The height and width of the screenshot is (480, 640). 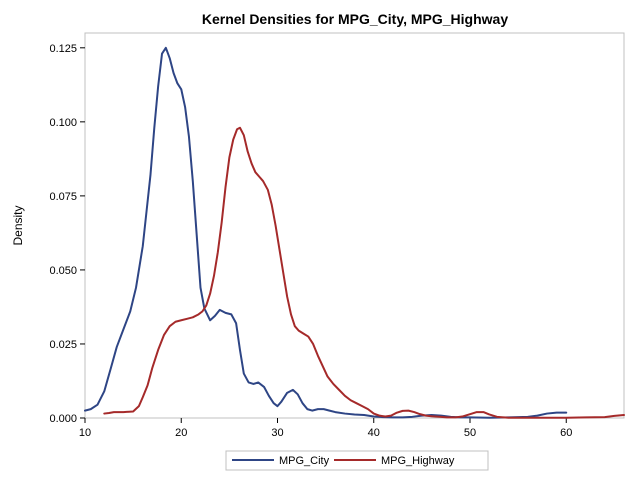 I want to click on x-axis: 10 20 30 40 50 60, so click(x=325, y=428).